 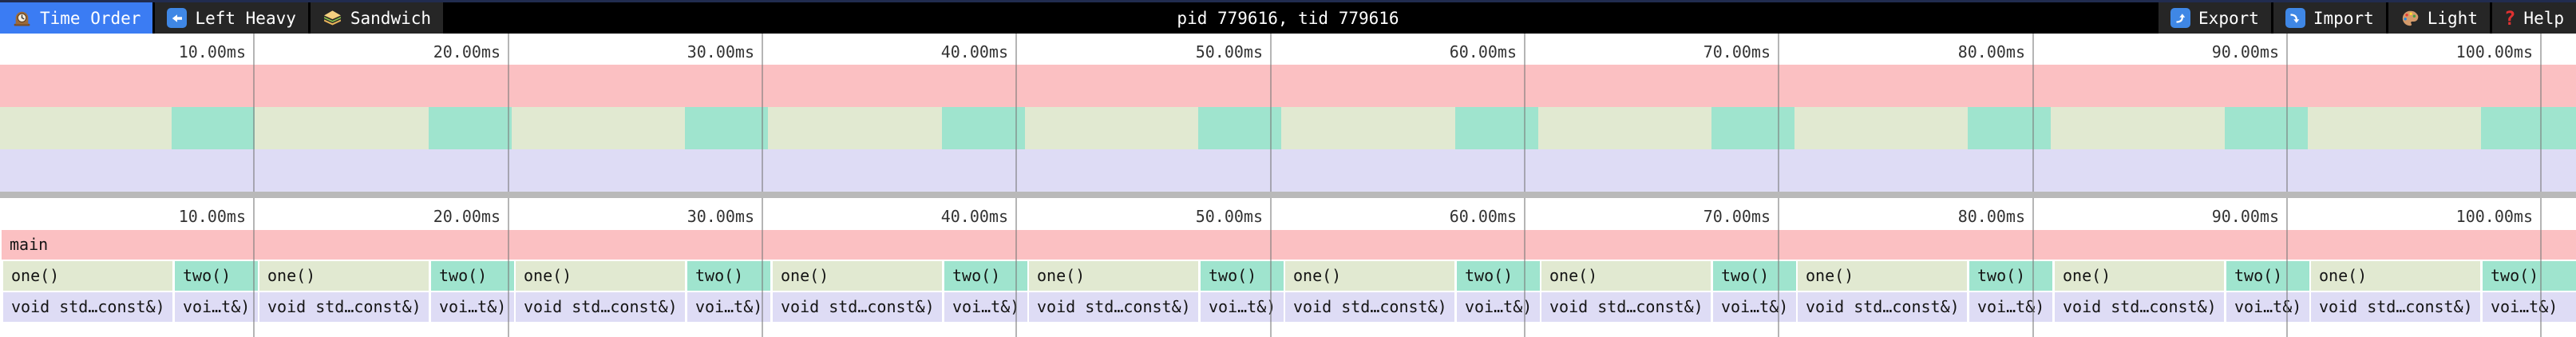 What do you see at coordinates (332, 18) in the screenshot?
I see `sandwich-icon` at bounding box center [332, 18].